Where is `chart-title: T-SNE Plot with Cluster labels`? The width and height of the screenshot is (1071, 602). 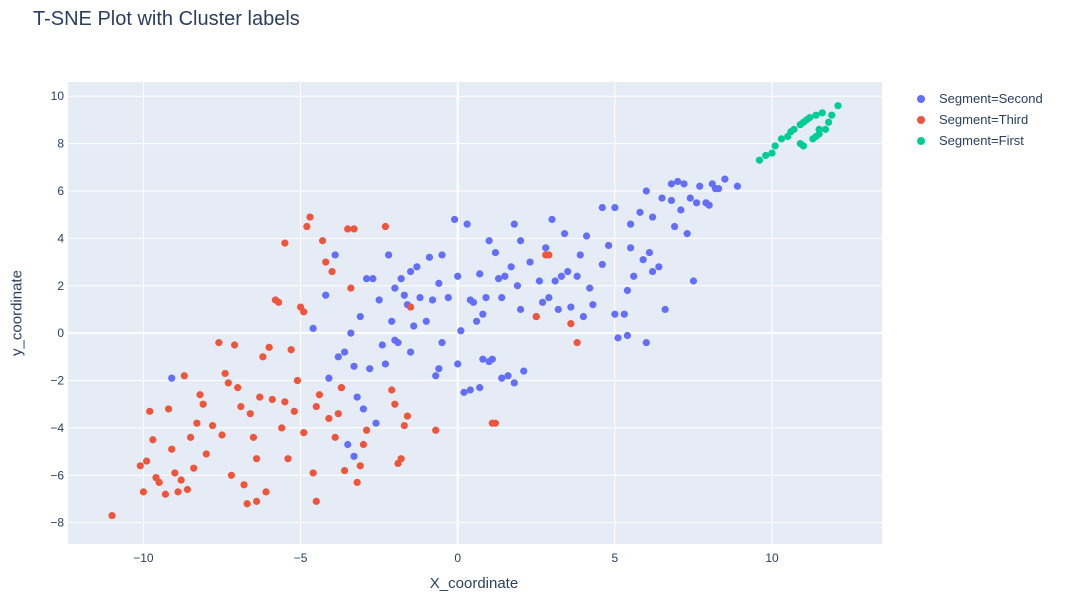 chart-title: T-SNE Plot with Cluster labels is located at coordinates (166, 19).